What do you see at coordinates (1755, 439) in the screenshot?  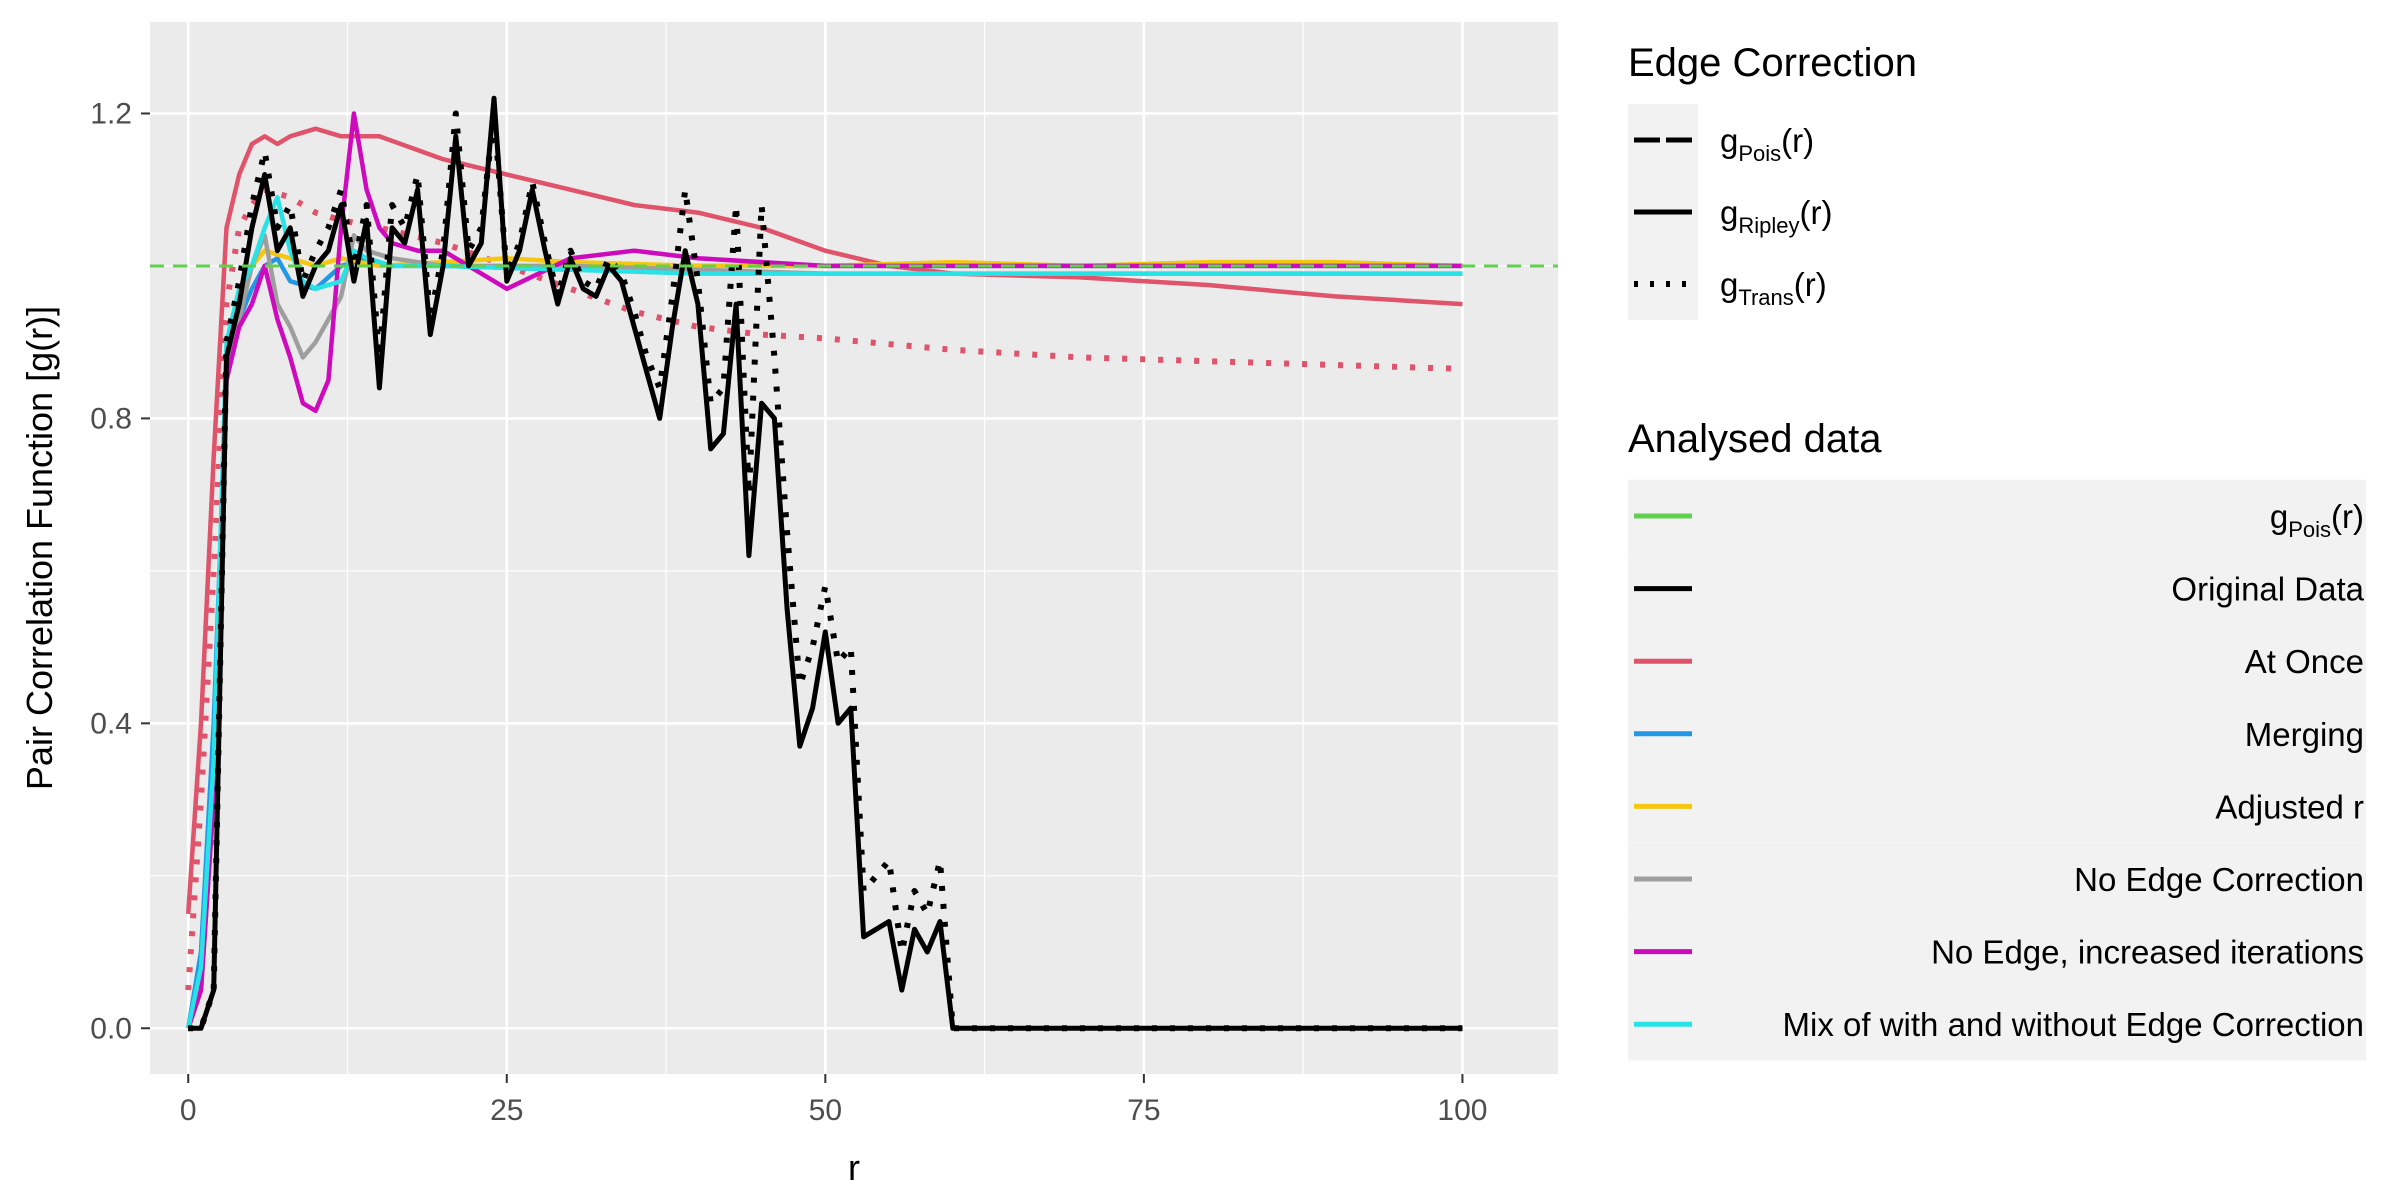 I see `legend-data-title: Analysed data` at bounding box center [1755, 439].